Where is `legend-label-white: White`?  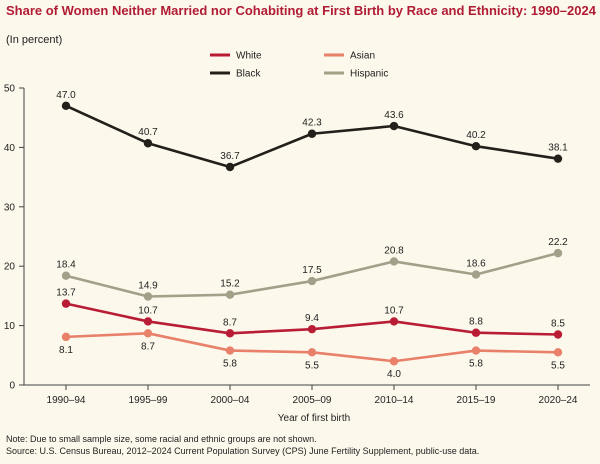 legend-label-white: White is located at coordinates (249, 56).